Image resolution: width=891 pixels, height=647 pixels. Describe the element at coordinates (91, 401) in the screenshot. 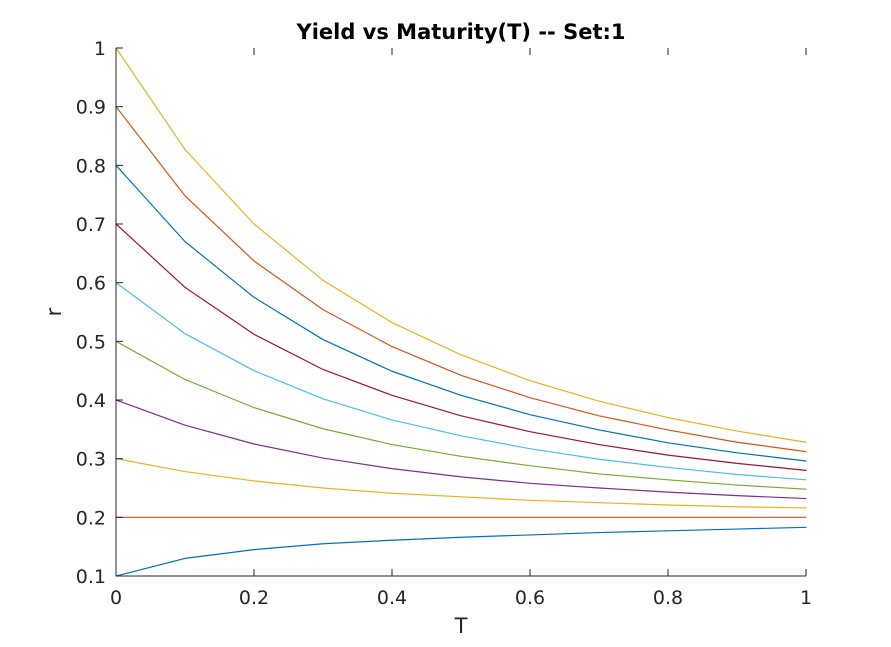

I see `y-tick-label: 0.4` at that location.